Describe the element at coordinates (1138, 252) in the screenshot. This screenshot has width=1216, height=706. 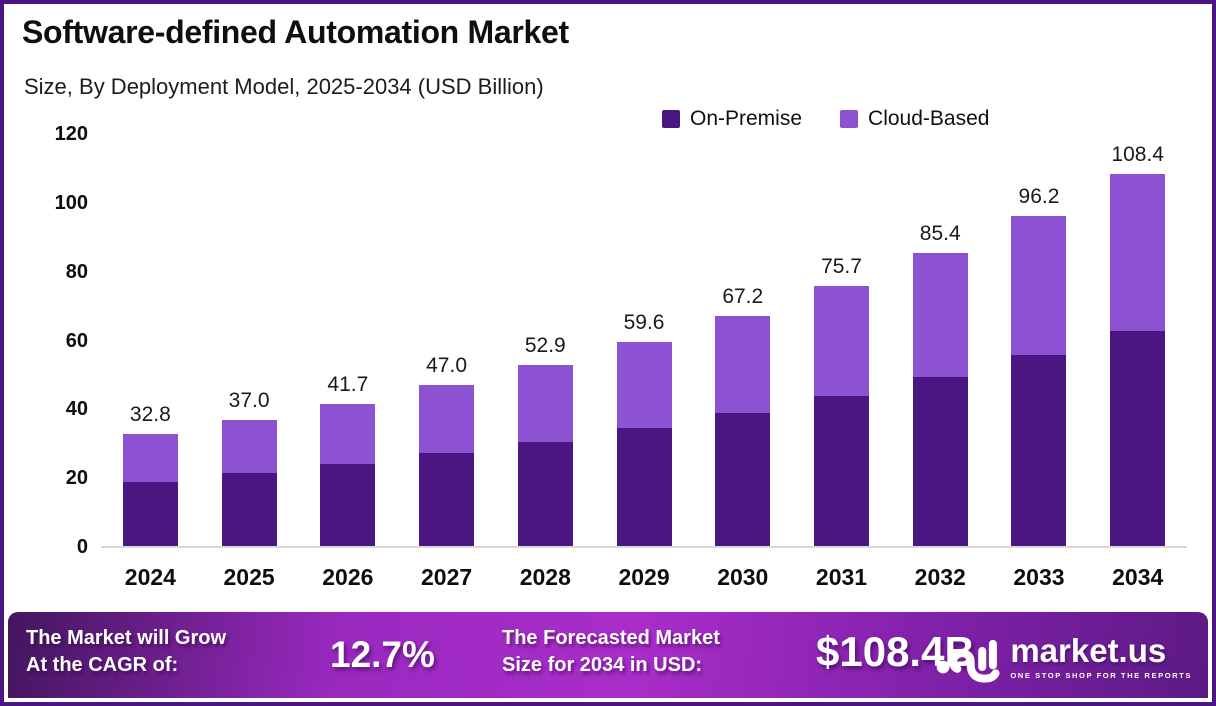
I see `bar-segment-cloud-based-2034` at that location.